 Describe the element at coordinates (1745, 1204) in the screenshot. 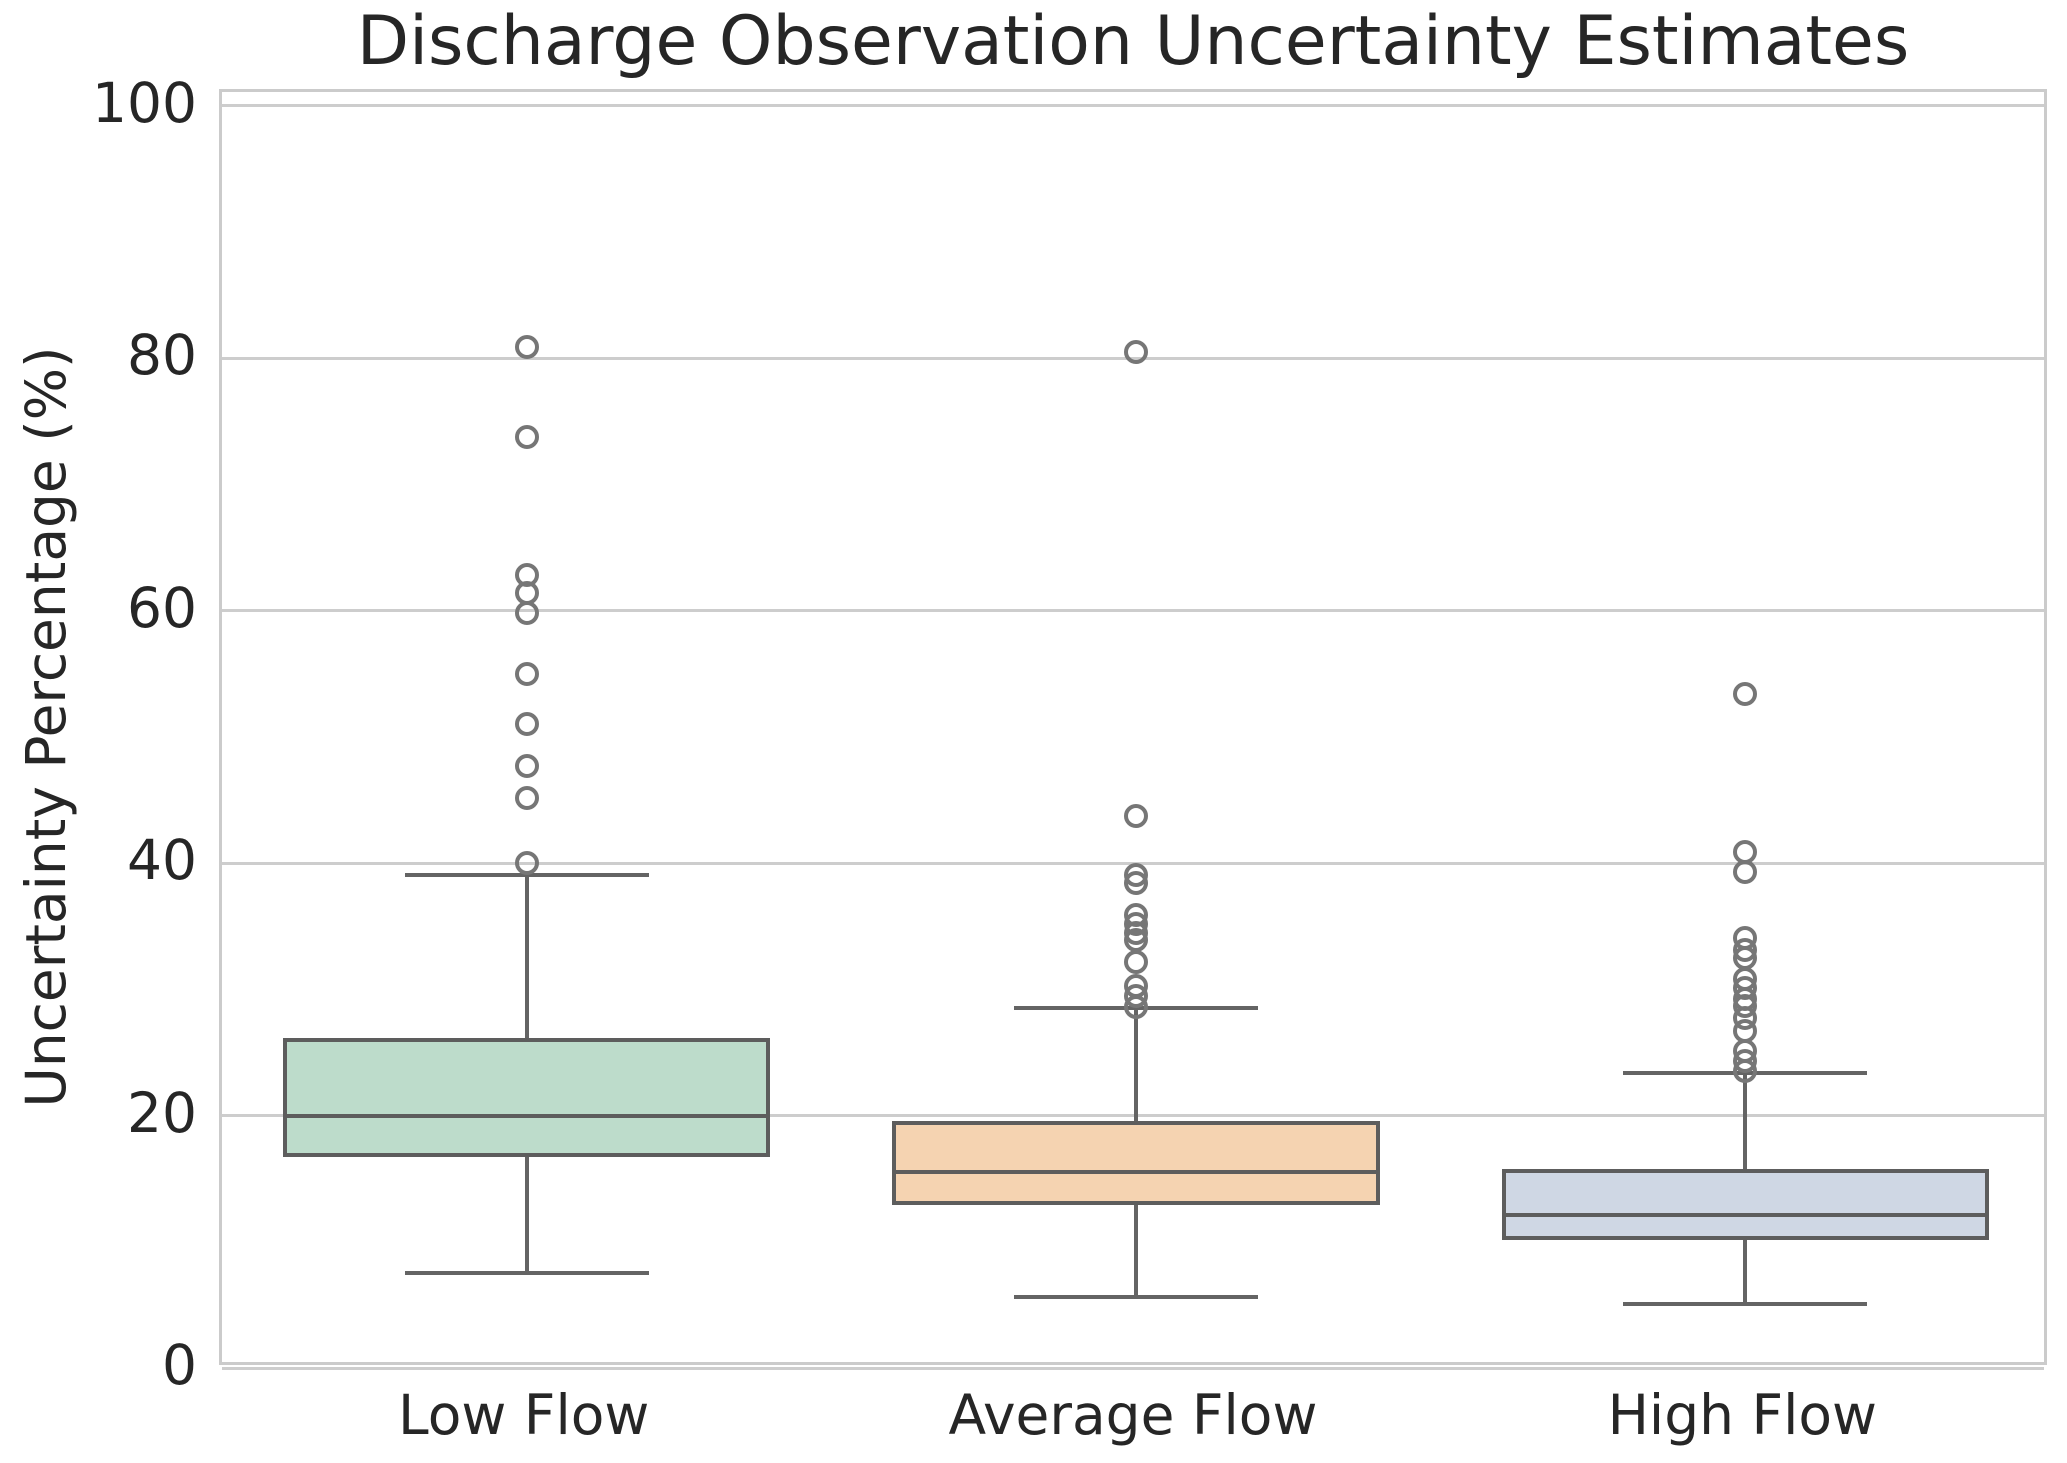

I see `box-high-flow` at that location.